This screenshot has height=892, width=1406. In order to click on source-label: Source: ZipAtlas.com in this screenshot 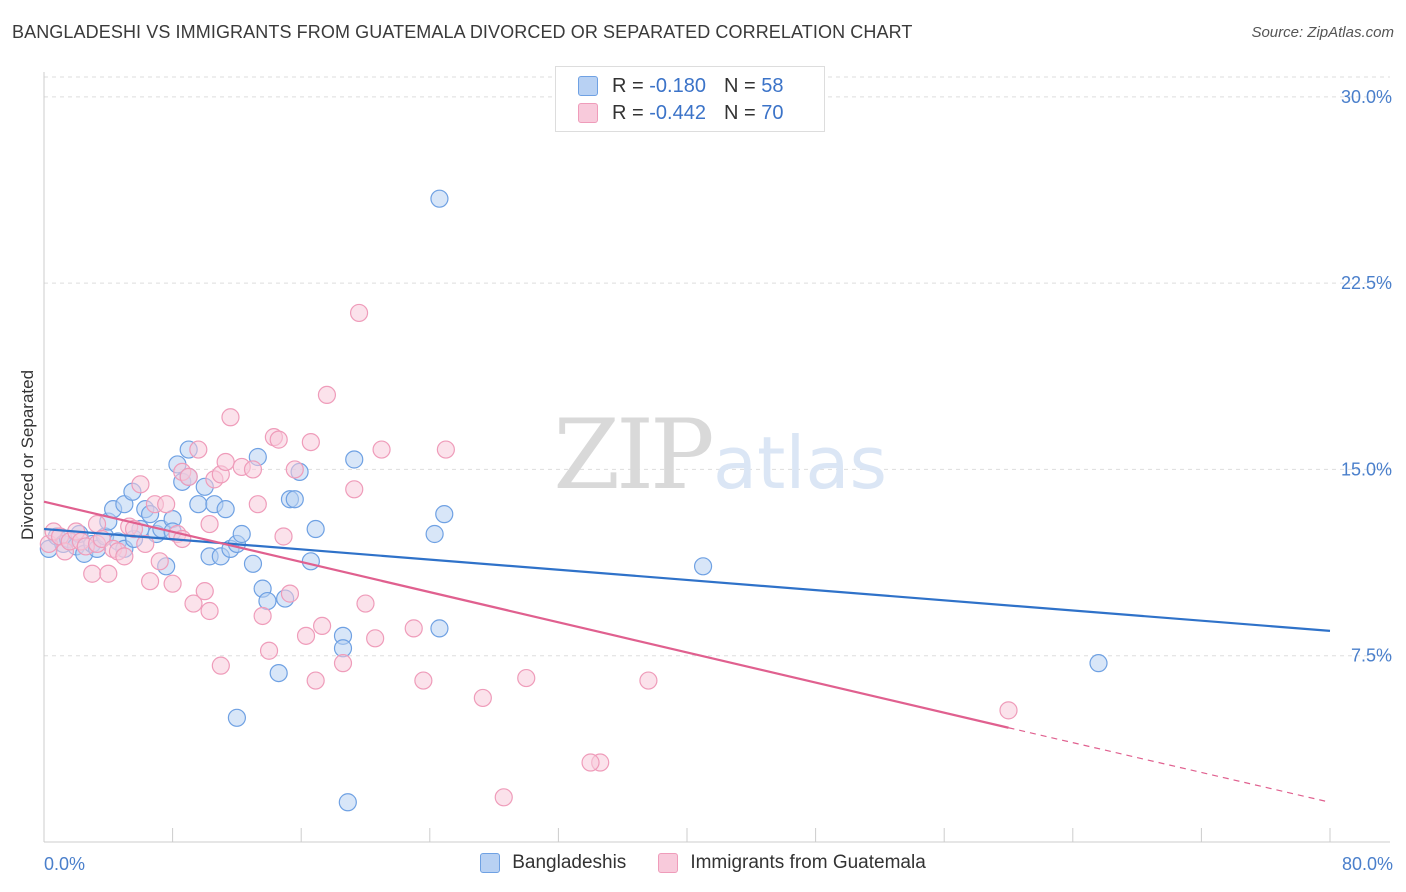, I will do `click(1322, 32)`.